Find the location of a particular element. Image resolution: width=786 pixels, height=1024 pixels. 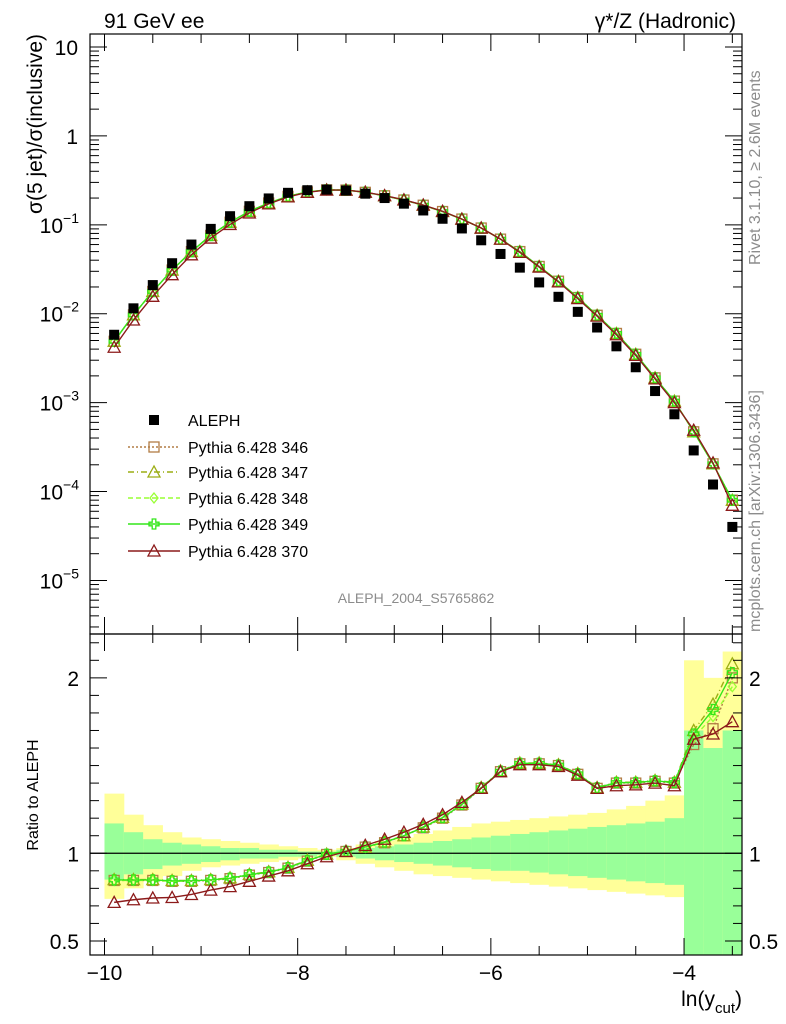

y-axis-title: σ(5 jet)/σ(inclusive) is located at coordinates (35, 124).